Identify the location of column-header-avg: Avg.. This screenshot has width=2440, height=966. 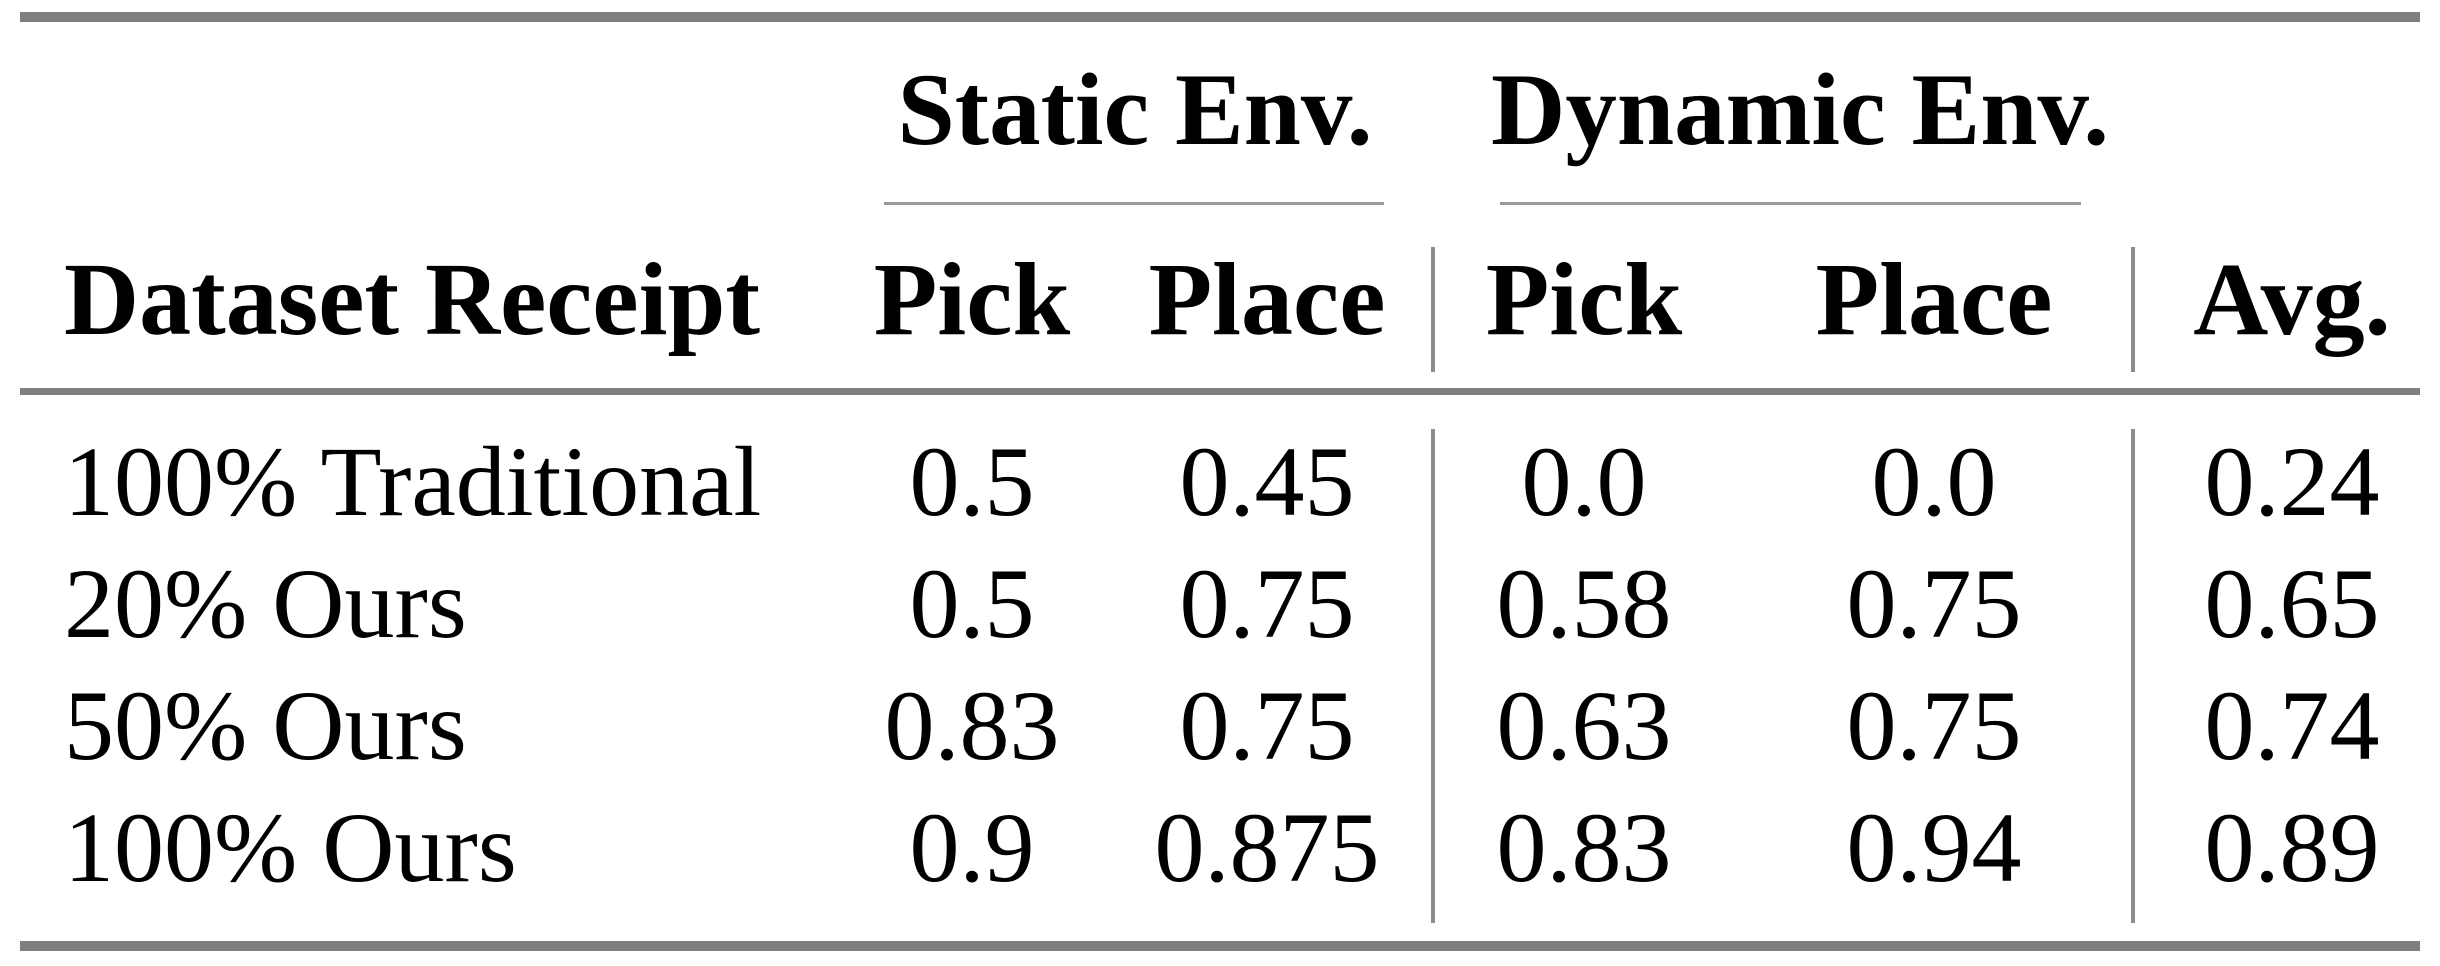
(2292, 299).